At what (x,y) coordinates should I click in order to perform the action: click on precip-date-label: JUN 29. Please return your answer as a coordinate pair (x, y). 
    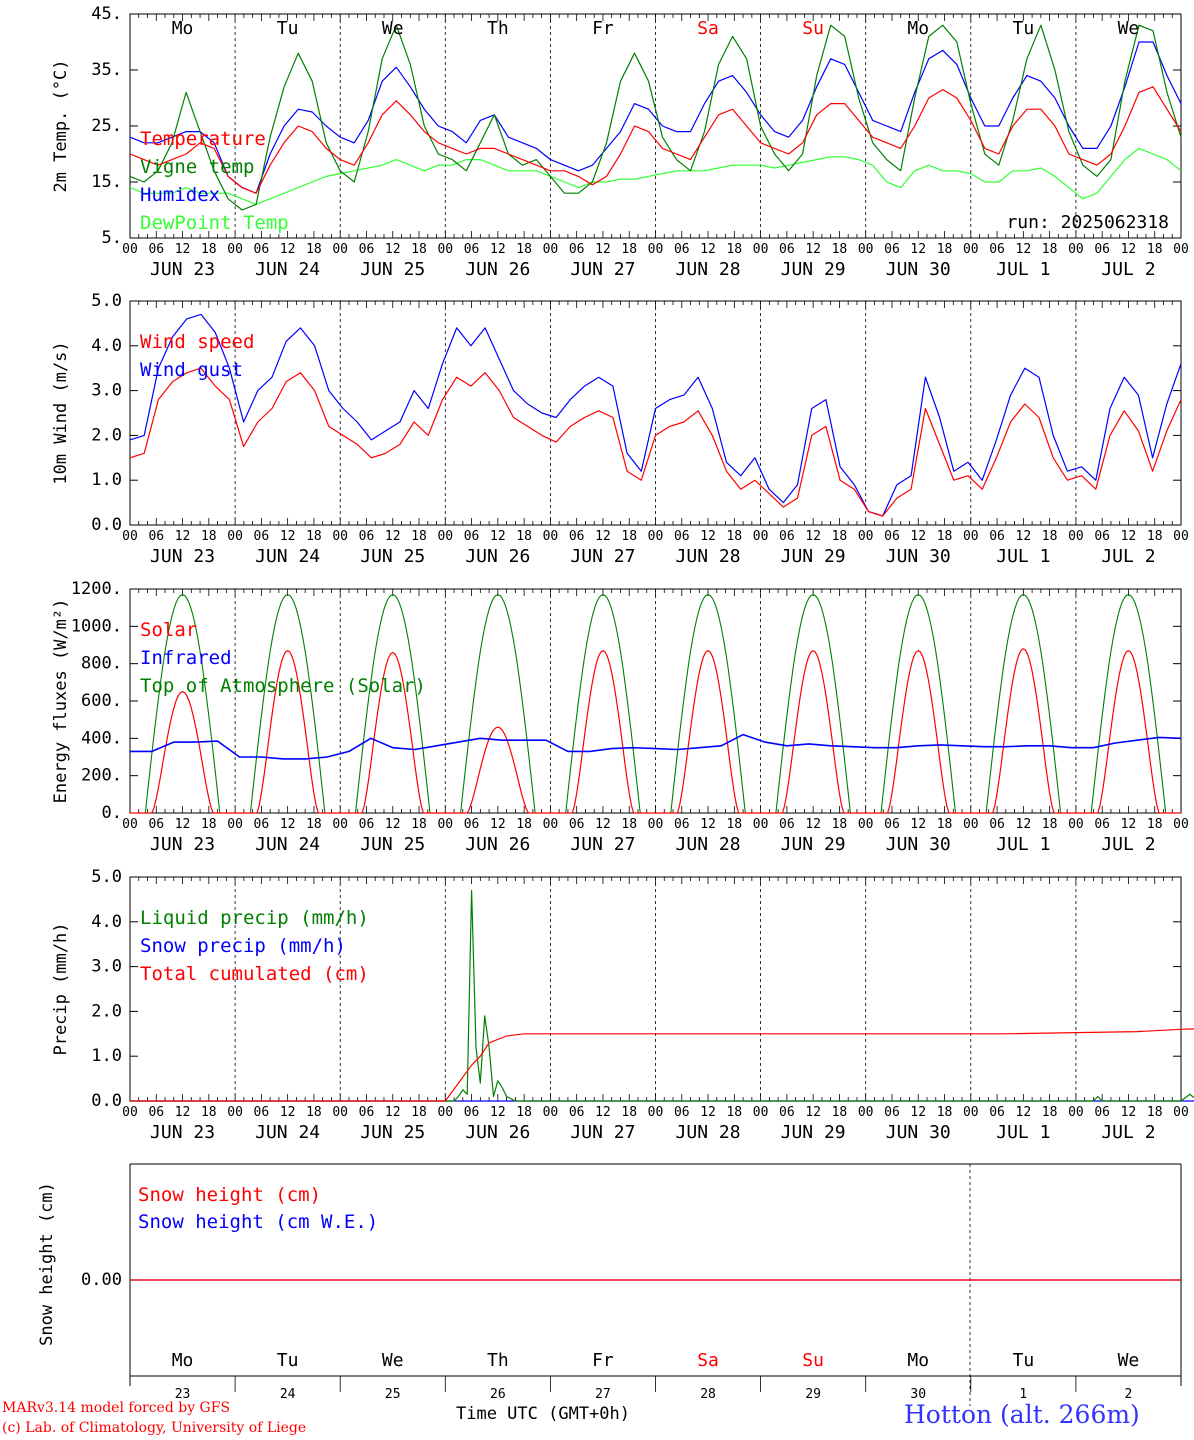
    Looking at the image, I should click on (813, 1132).